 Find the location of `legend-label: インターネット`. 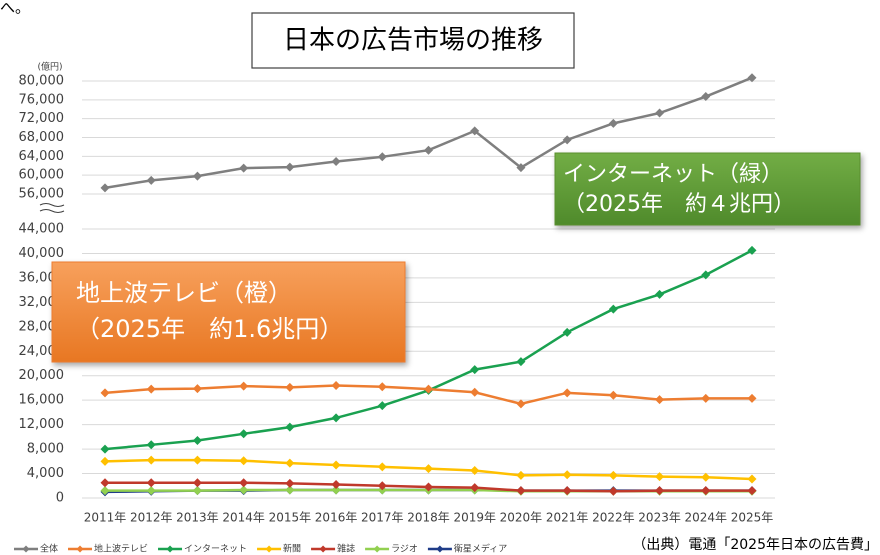

legend-label: インターネット is located at coordinates (215, 549).